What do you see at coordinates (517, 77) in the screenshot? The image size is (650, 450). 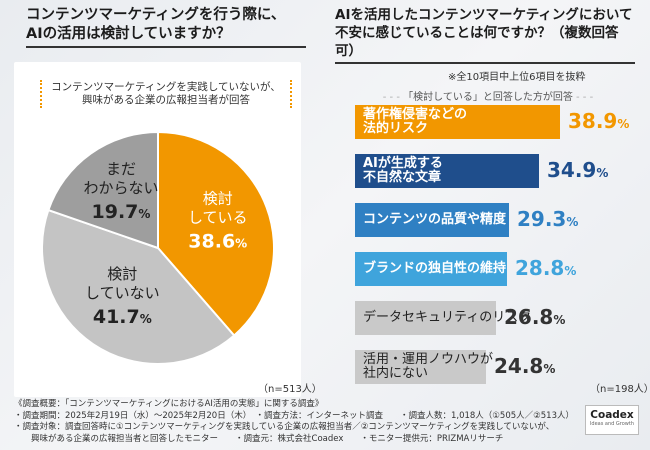 I see `right-sample-note: ※全10項目中上位6項目を抜粋` at bounding box center [517, 77].